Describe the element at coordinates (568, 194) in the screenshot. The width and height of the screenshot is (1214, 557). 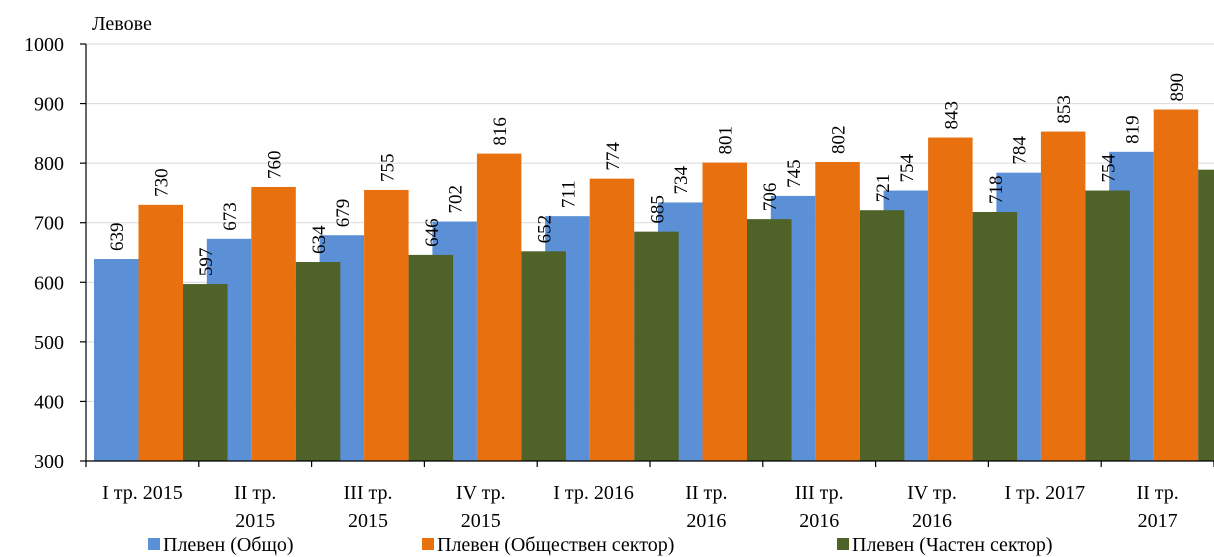
I see `data-label: 711` at that location.